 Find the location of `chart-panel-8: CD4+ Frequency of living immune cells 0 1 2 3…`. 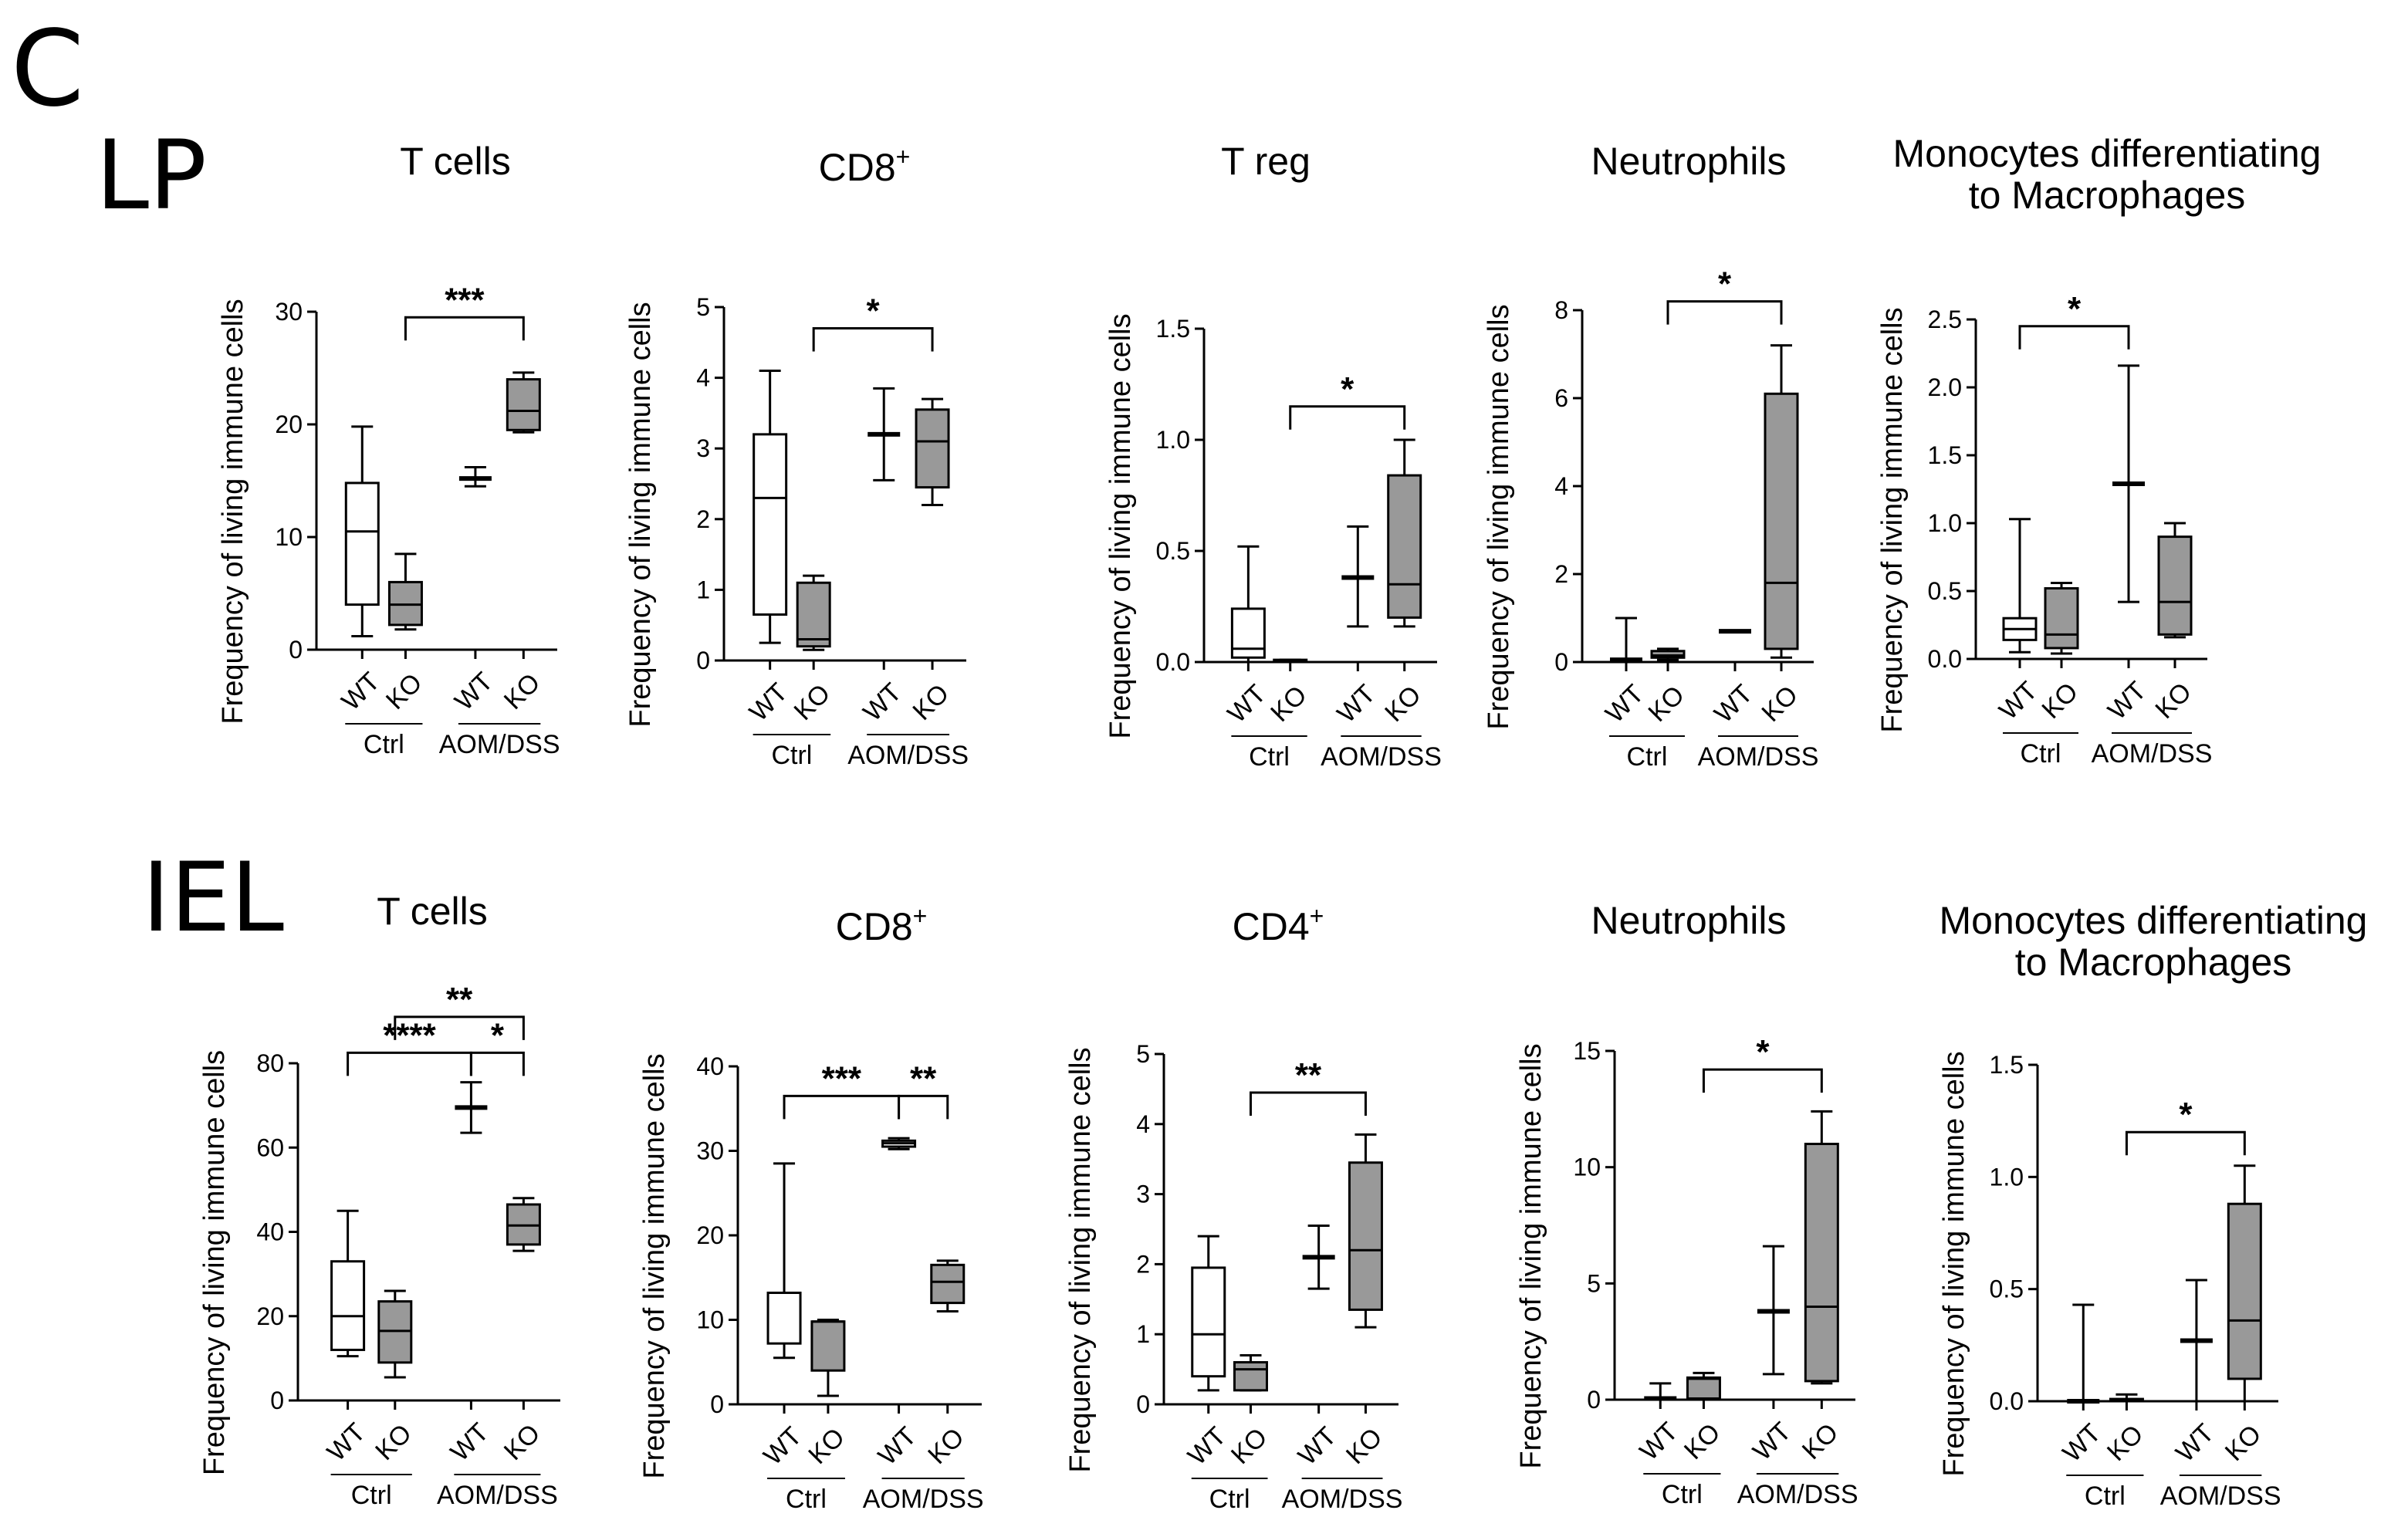

chart-panel-8: CD4+ Frequency of living immune cells 0 1 2 3… is located at coordinates (1233, 1208).